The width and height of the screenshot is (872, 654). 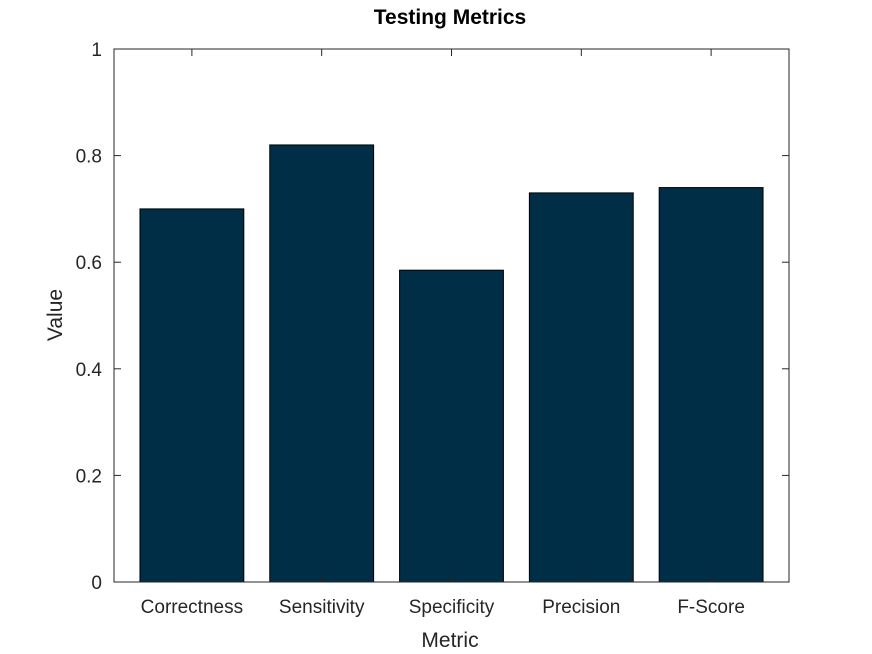 I want to click on x-axis-label: Metric, so click(x=449, y=640).